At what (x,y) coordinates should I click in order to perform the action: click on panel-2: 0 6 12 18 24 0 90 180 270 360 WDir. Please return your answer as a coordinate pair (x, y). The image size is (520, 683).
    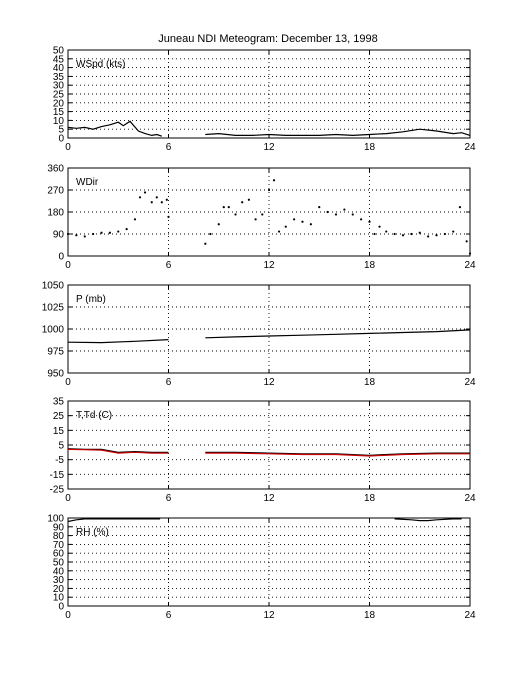
    Looking at the image, I should click on (261, 218).